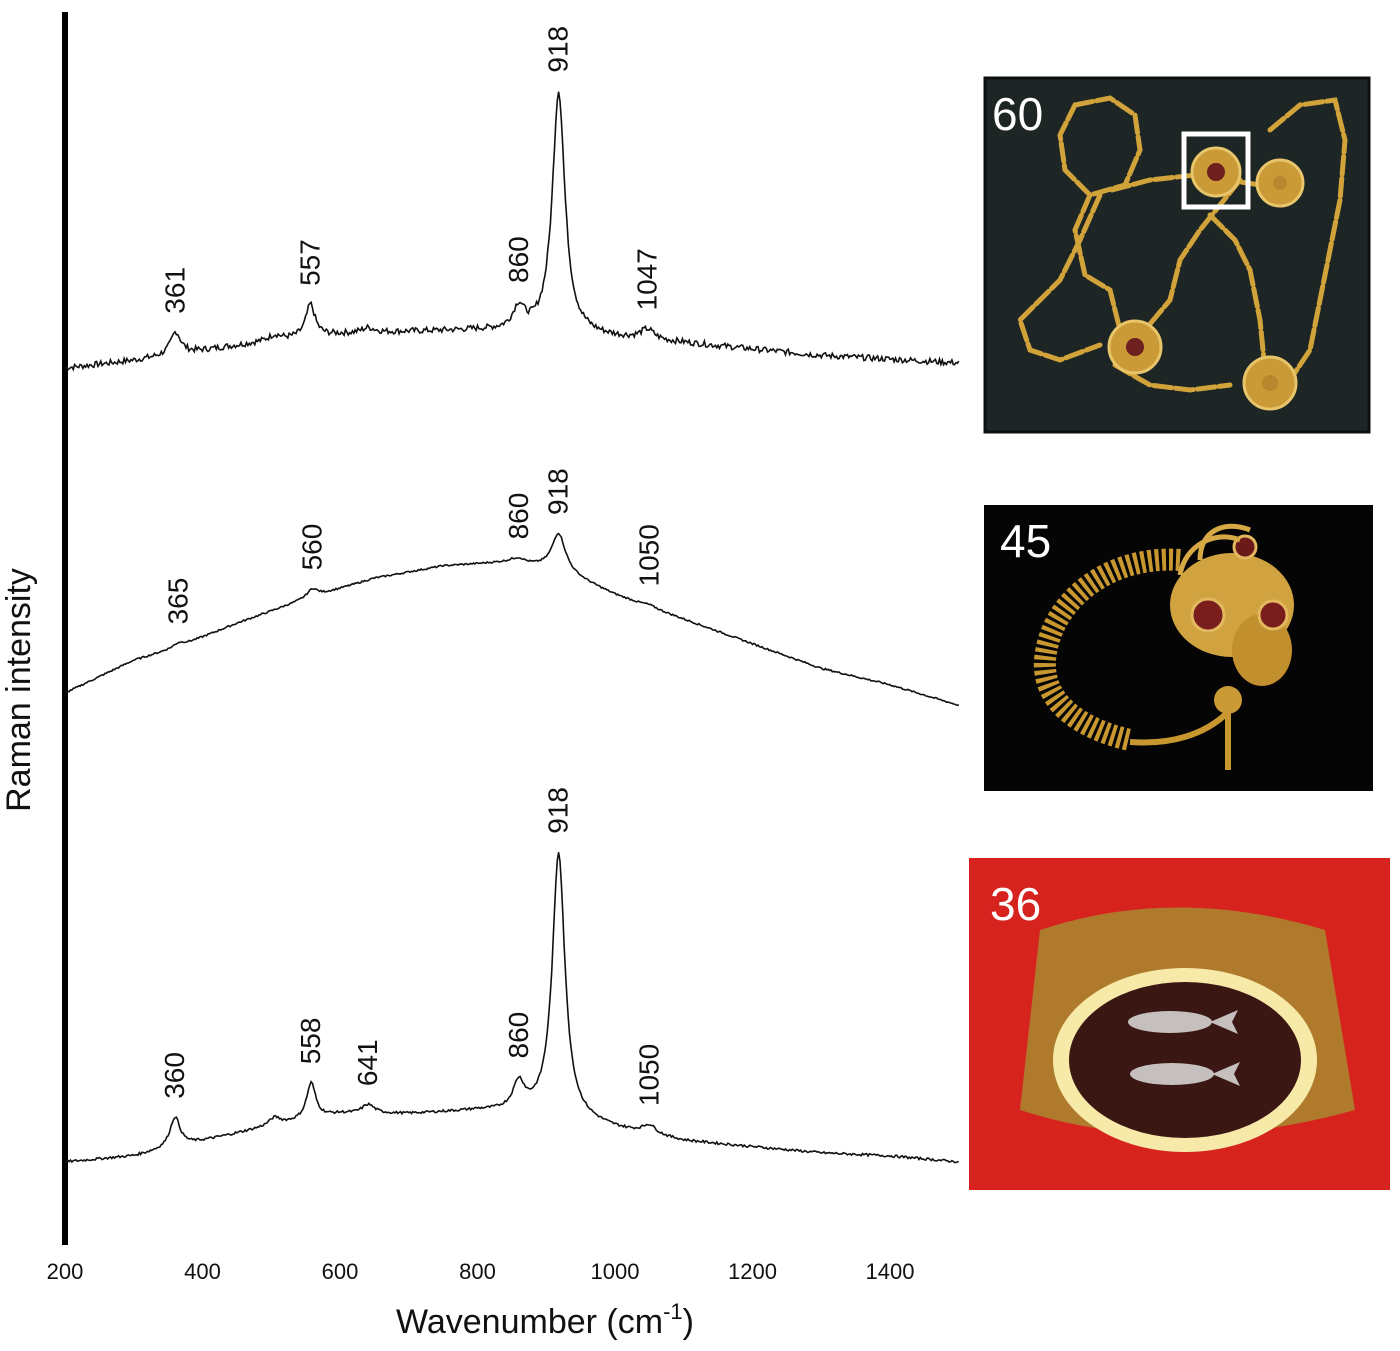 The width and height of the screenshot is (1400, 1351). What do you see at coordinates (202, 1271) in the screenshot?
I see `x-tick-label: 400` at bounding box center [202, 1271].